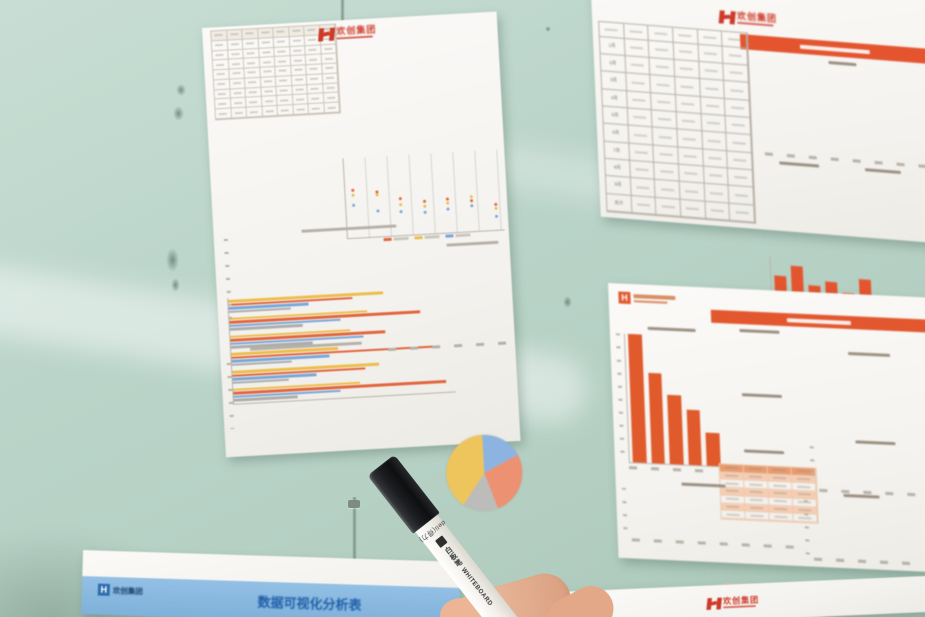 The height and width of the screenshot is (617, 925). Describe the element at coordinates (354, 556) in the screenshot. I see `wall-seam-vertical` at that location.